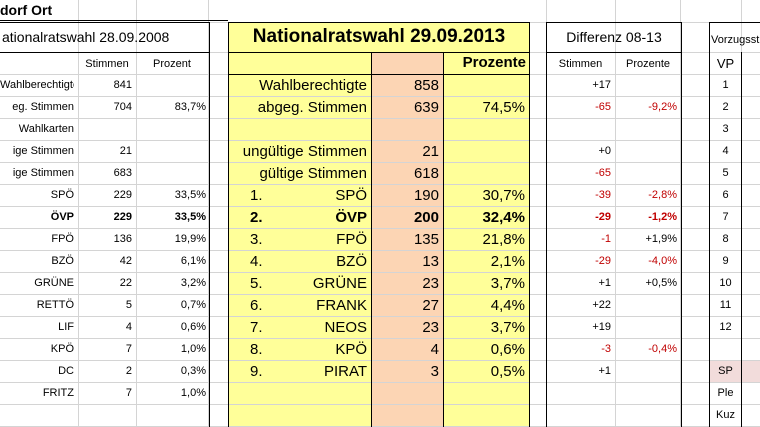 The image size is (760, 427). What do you see at coordinates (503, 239) in the screenshot?
I see `center-row-prozent: 21,8%` at bounding box center [503, 239].